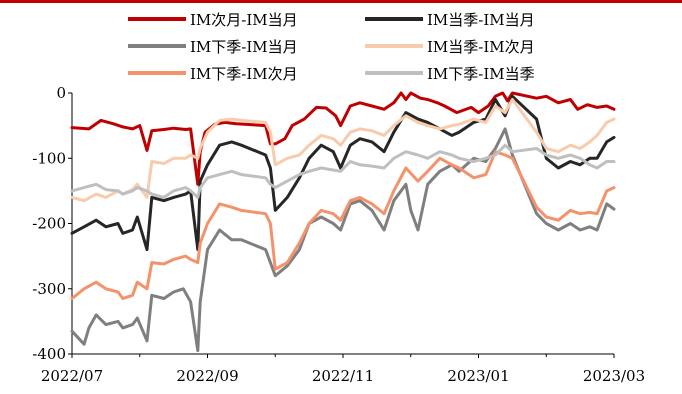 The width and height of the screenshot is (682, 394). Describe the element at coordinates (478, 376) in the screenshot. I see `x-tick-label: 2023/01` at that location.